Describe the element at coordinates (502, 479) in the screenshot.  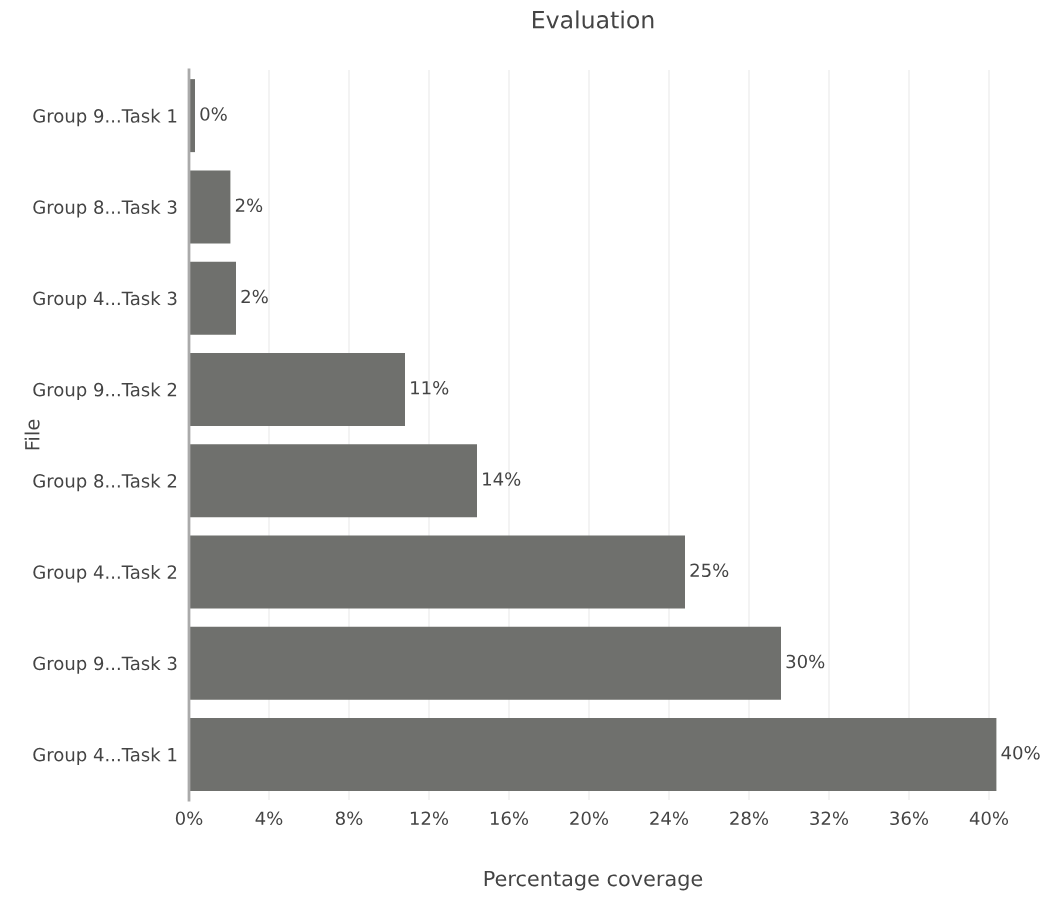
I see `data-label: 14%` at that location.